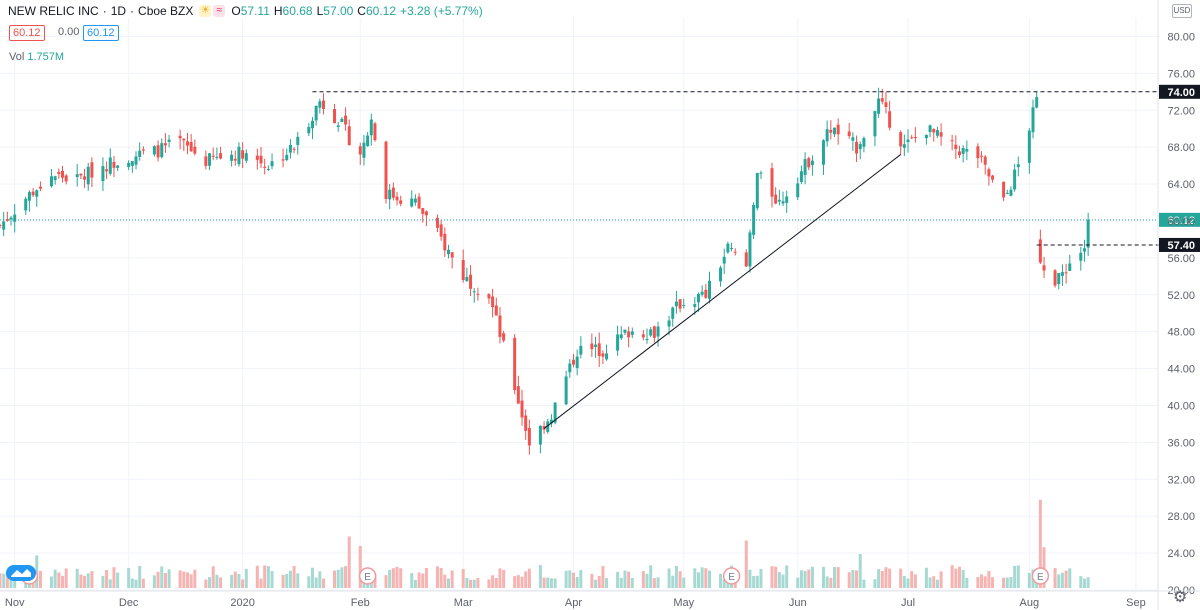 This screenshot has width=1200, height=610. I want to click on x-tick-label: Apr, so click(573, 603).